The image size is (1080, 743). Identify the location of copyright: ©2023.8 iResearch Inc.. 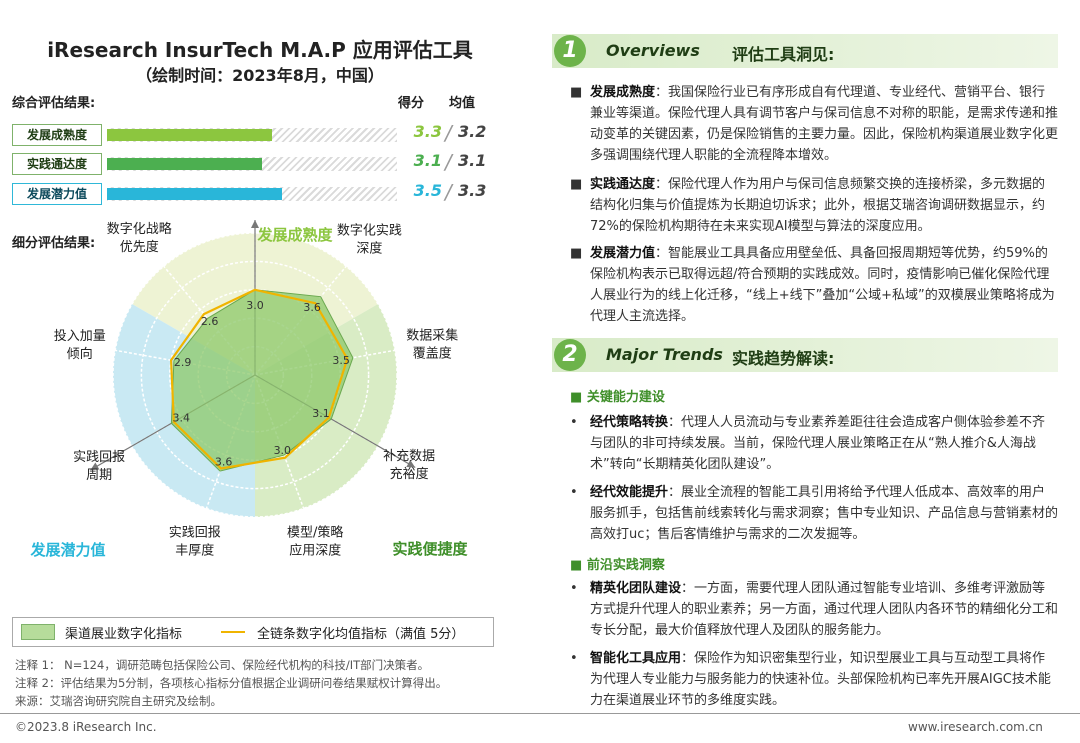
(86, 727).